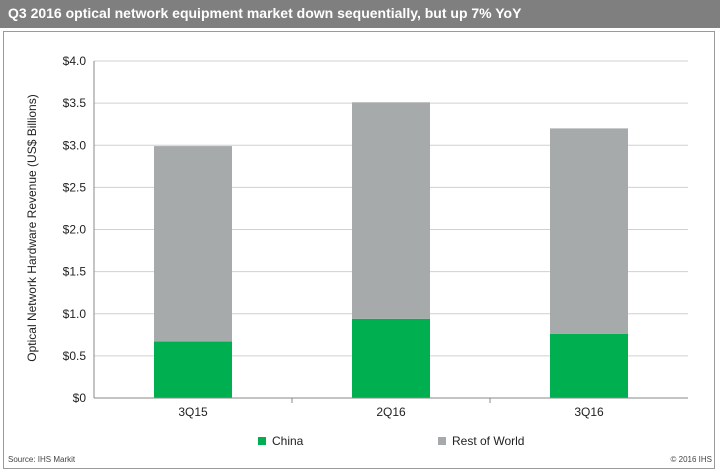 Image resolution: width=720 pixels, height=476 pixels. Describe the element at coordinates (442, 441) in the screenshot. I see `legend-swatch-rest-of-world` at that location.